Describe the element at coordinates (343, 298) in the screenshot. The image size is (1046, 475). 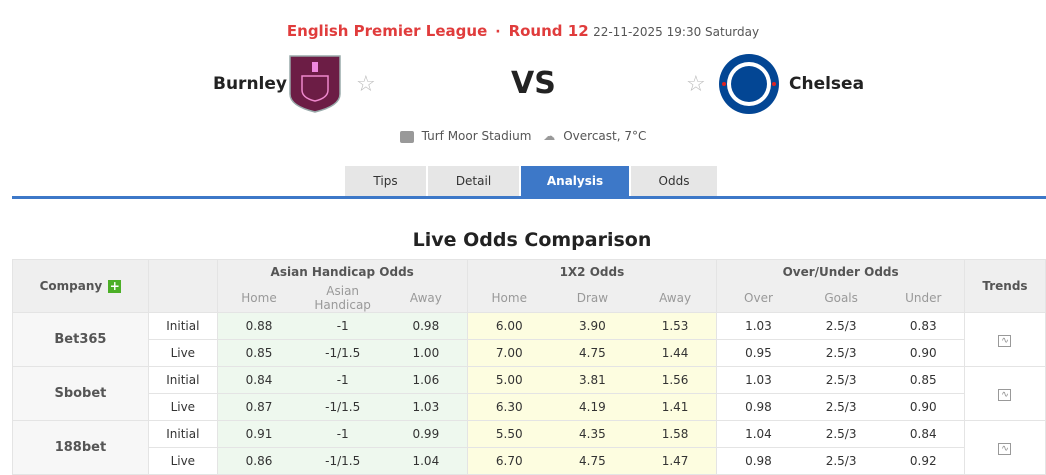
I see `subheader: Asian Handicap` at that location.